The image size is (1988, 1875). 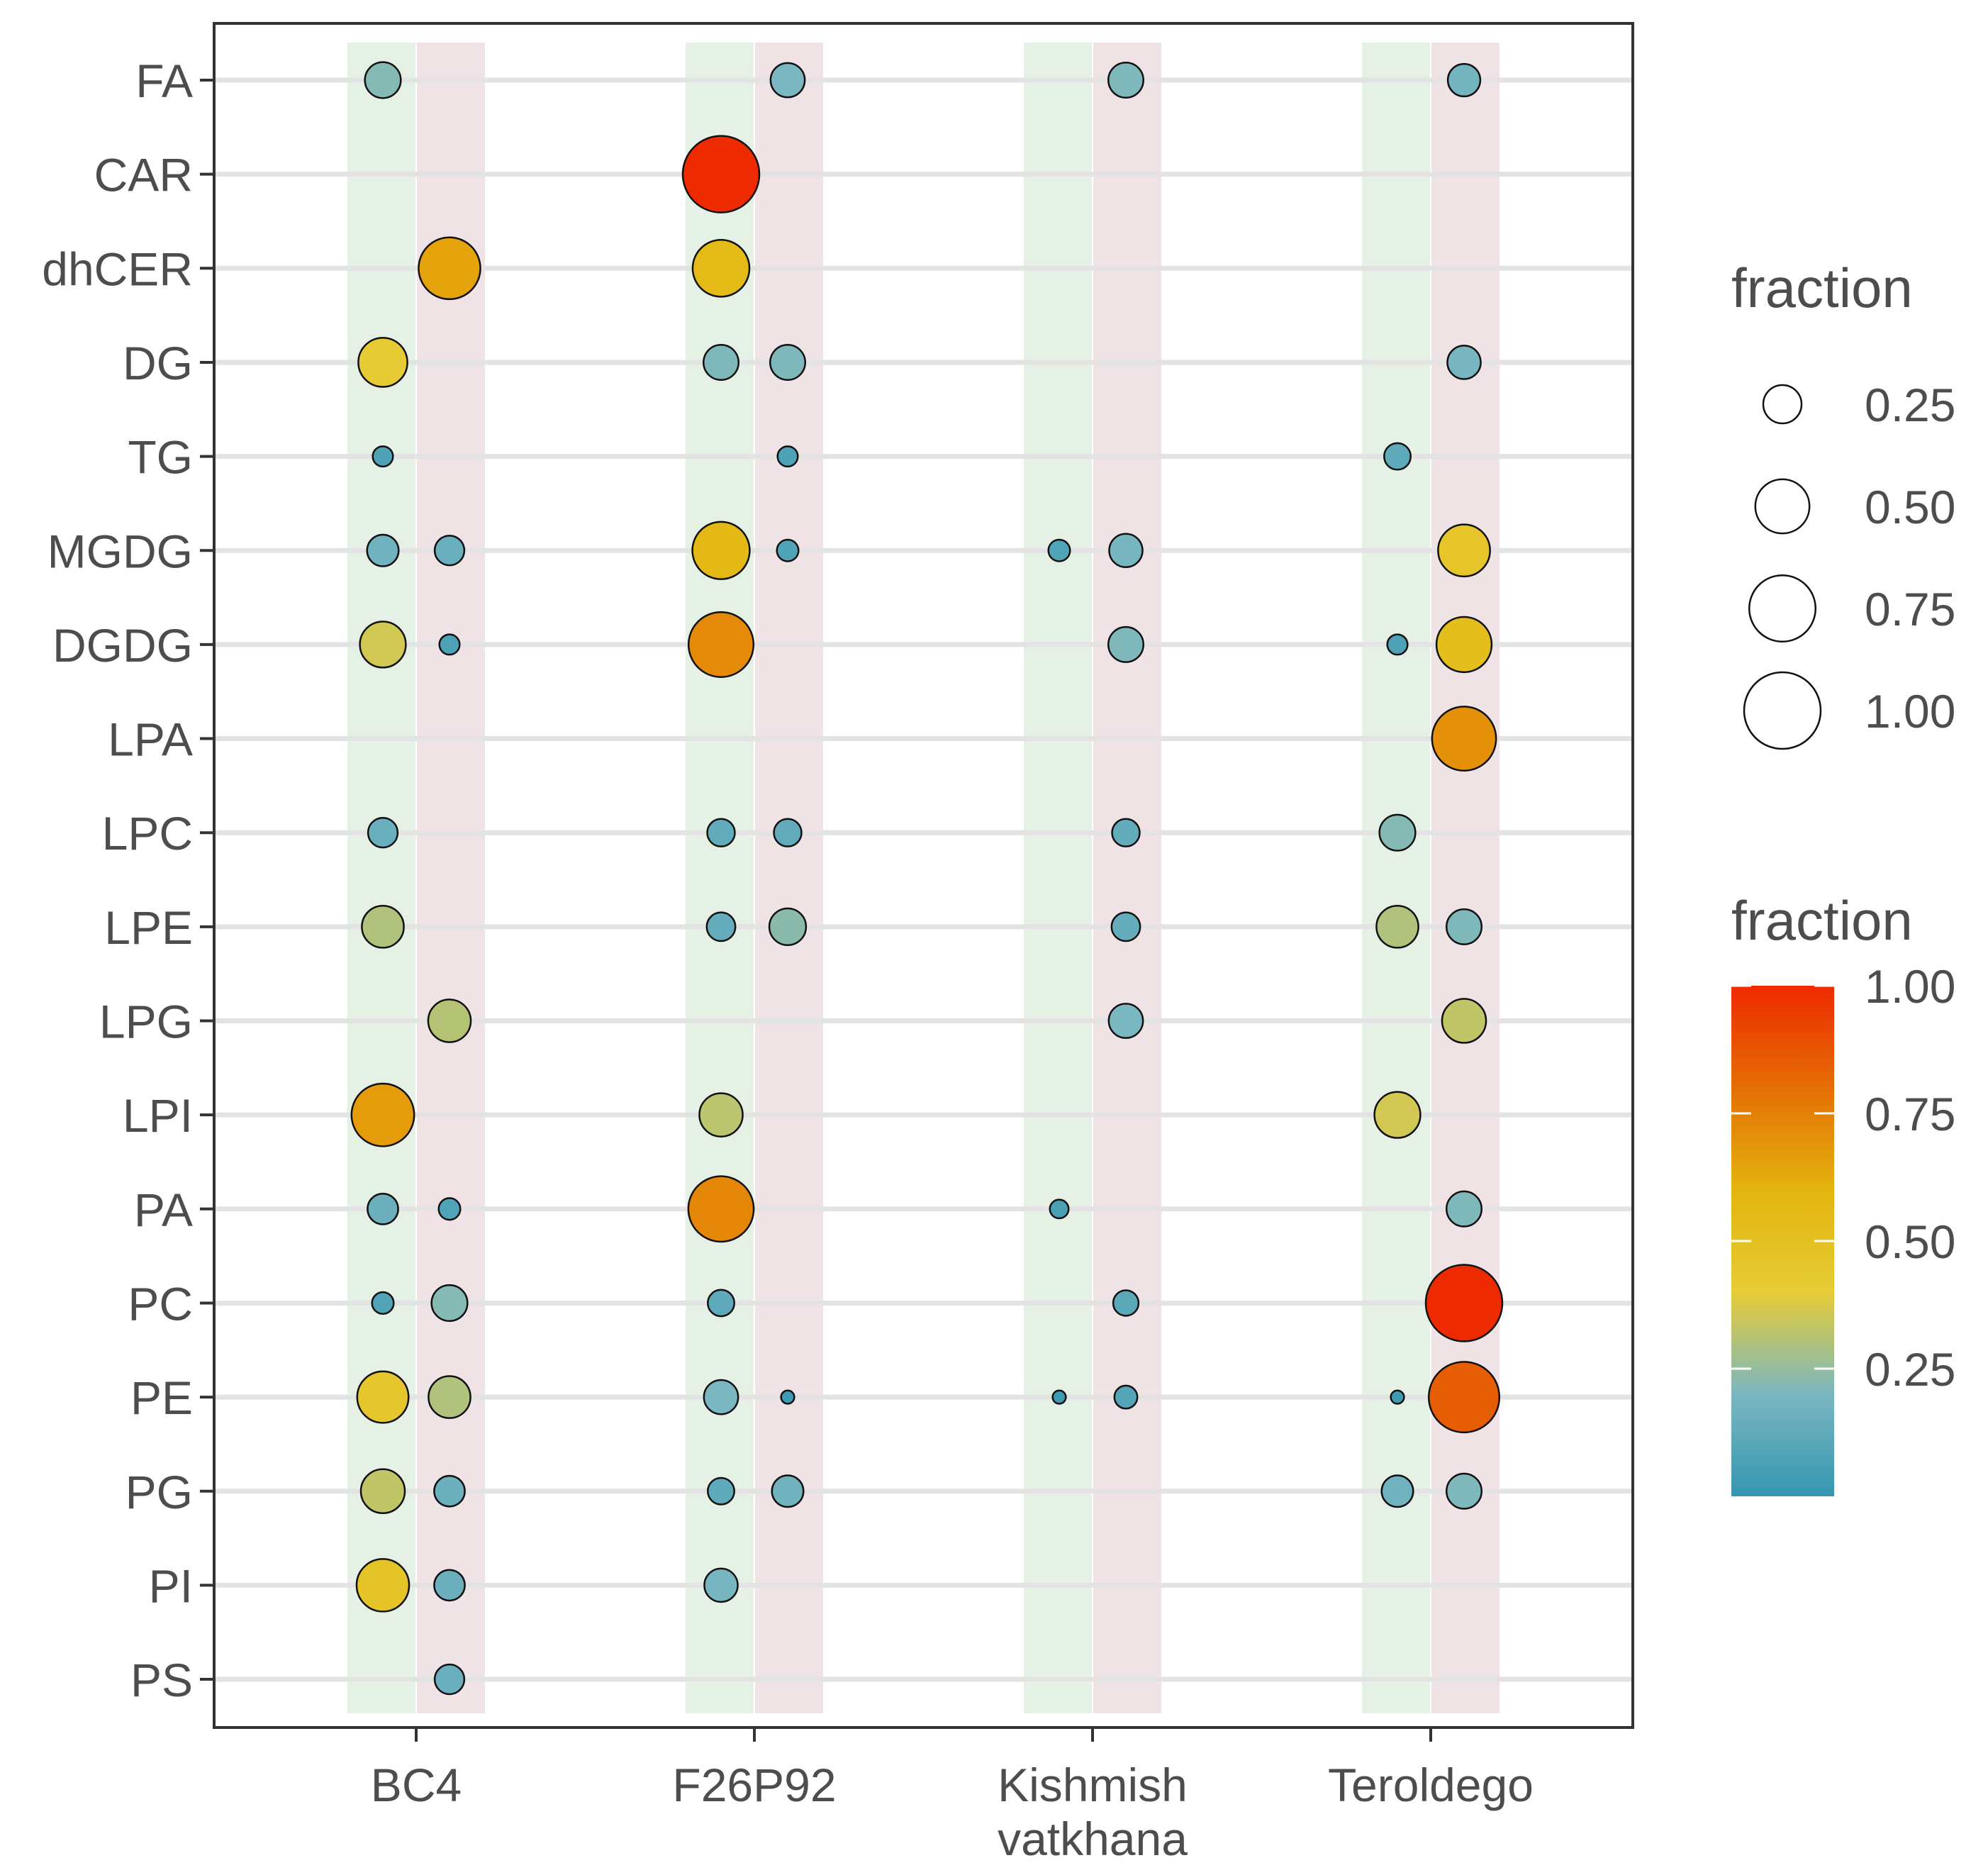 What do you see at coordinates (120, 551) in the screenshot?
I see `y-tick-label: MGDG` at bounding box center [120, 551].